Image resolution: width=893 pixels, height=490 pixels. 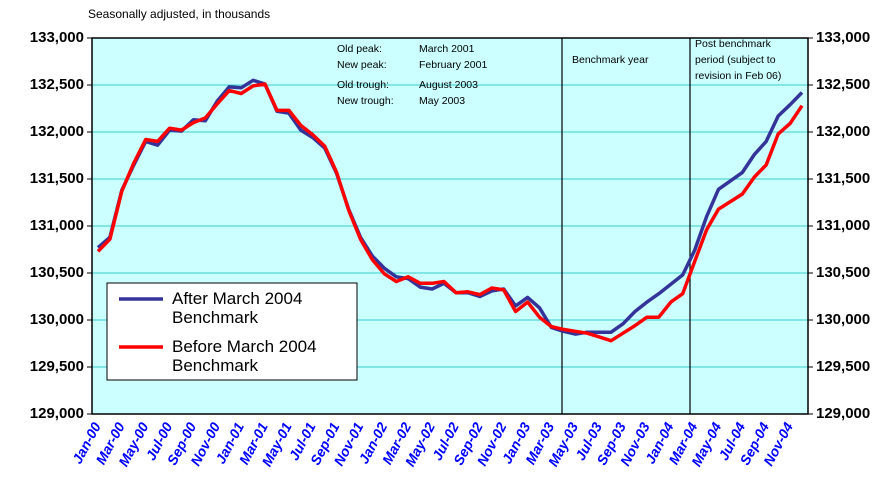 What do you see at coordinates (843, 319) in the screenshot?
I see `y2-tick-label: 130,000` at bounding box center [843, 319].